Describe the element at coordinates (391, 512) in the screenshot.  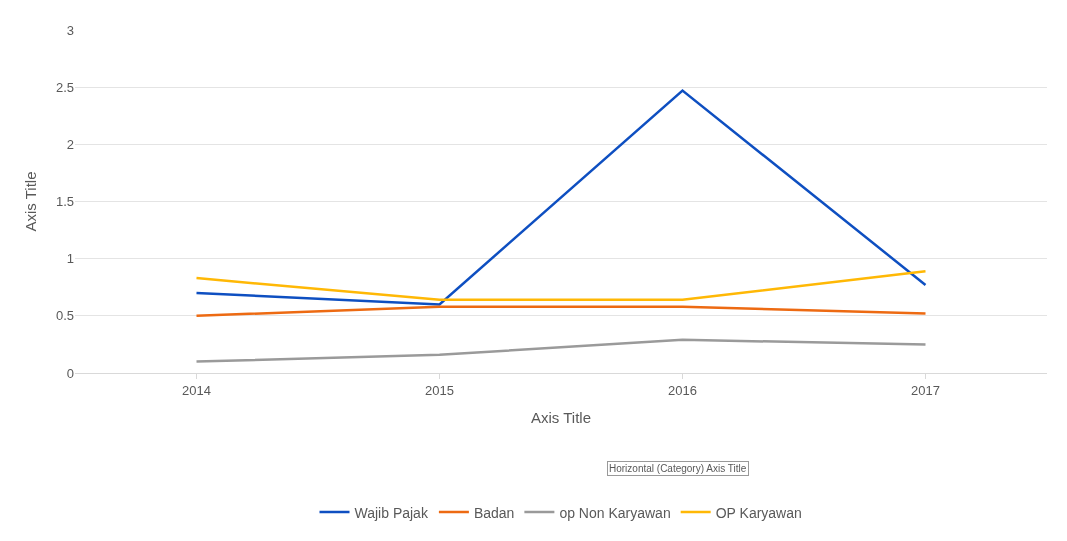
I see `legend-label: Wajib Pajak` at that location.